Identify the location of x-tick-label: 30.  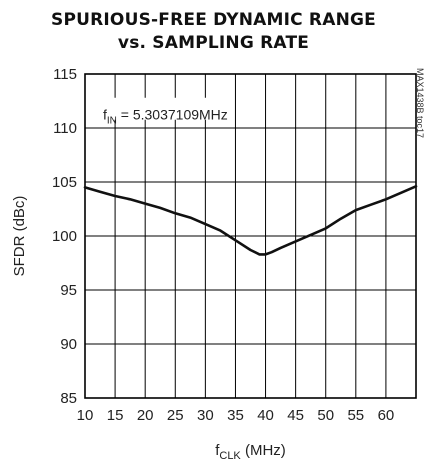
(205, 415).